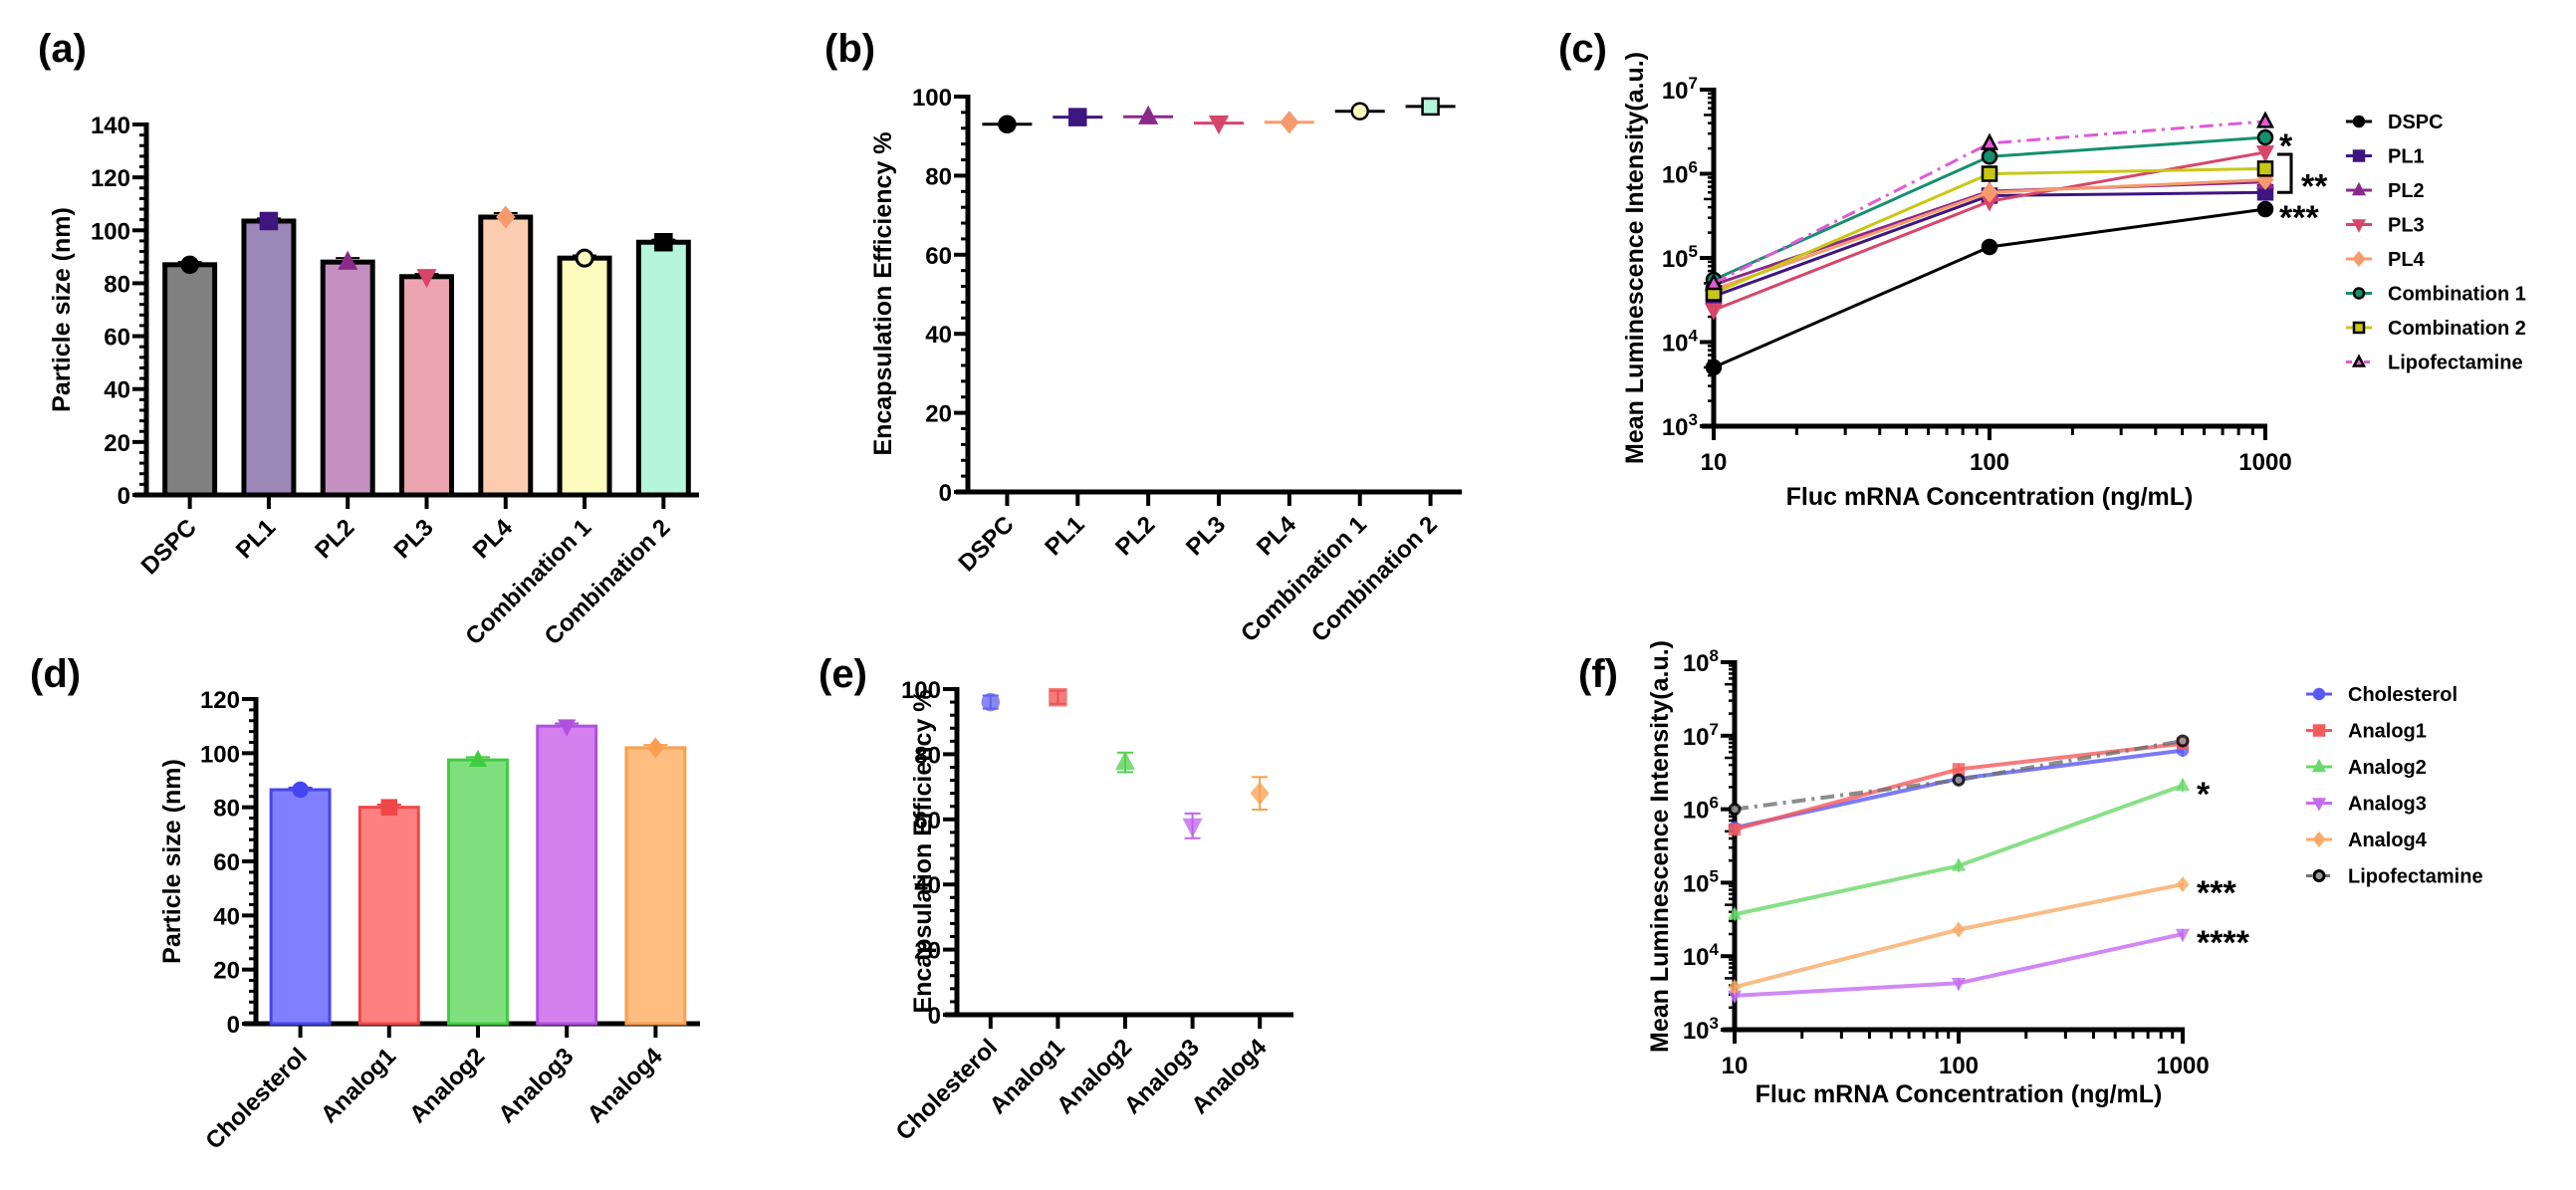 The height and width of the screenshot is (1190, 2576). I want to click on series-analog3, so click(1959, 966).